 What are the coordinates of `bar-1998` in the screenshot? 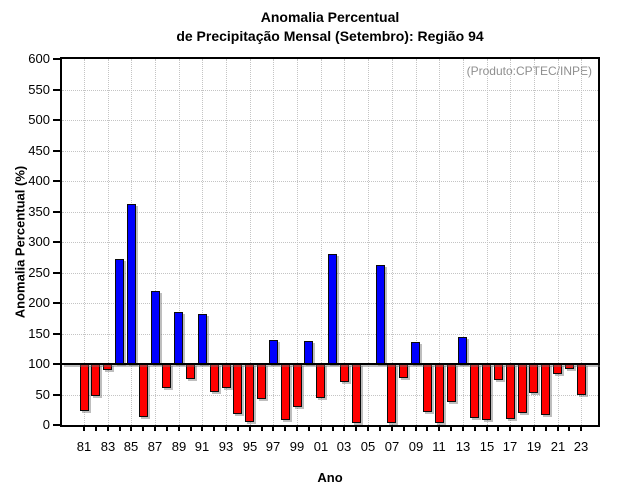 It's located at (285, 392).